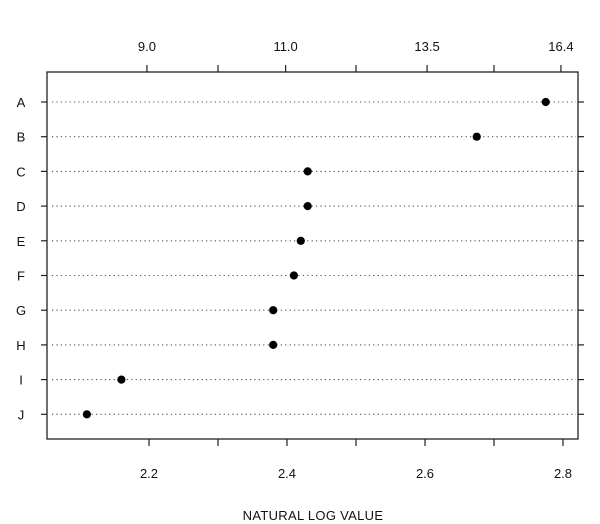  What do you see at coordinates (21, 310) in the screenshot?
I see `category-label: G` at bounding box center [21, 310].